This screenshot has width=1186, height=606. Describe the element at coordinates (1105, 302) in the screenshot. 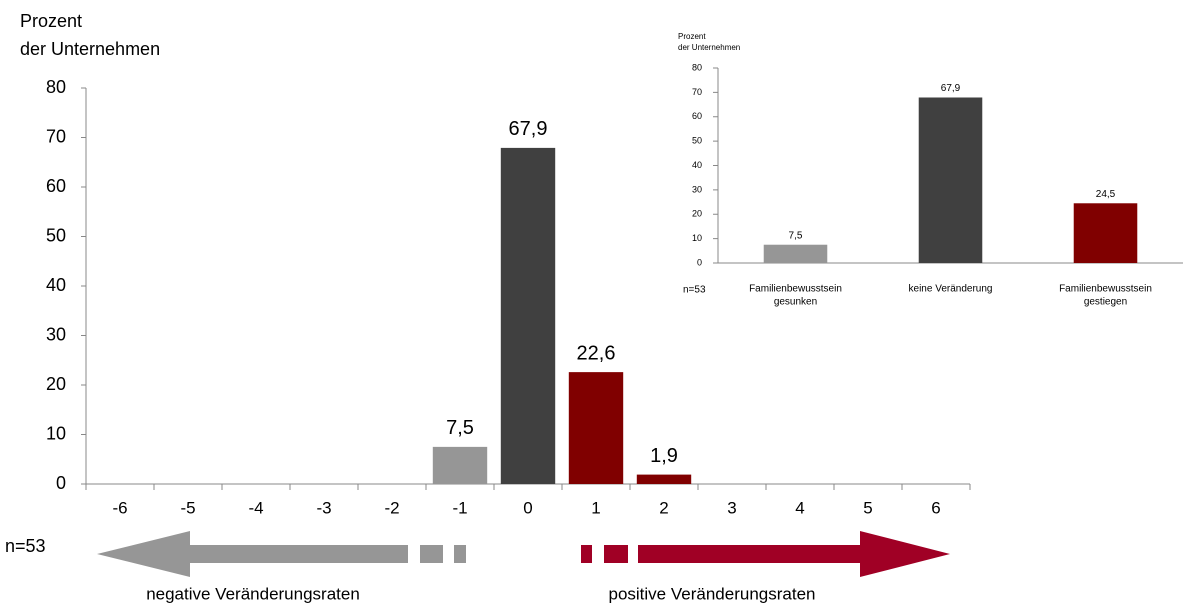

I see `x-tick-label: gestiegen` at that location.